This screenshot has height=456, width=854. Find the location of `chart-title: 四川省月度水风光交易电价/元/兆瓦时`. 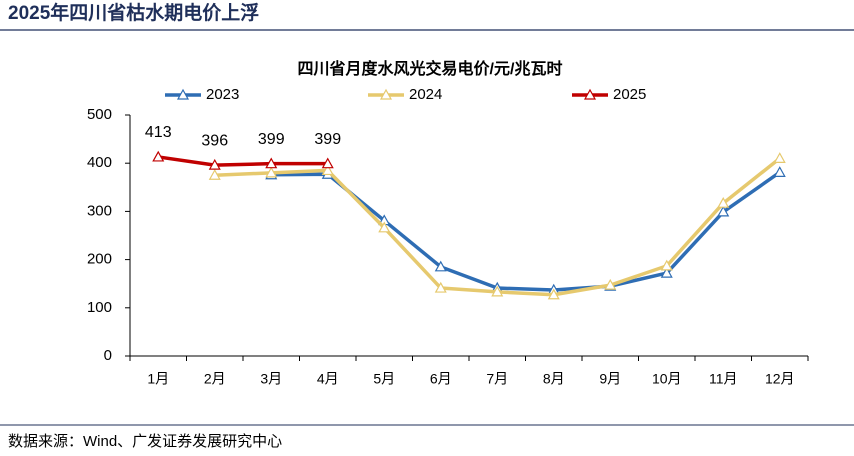

chart-title: 四川省月度水风光交易电价/元/兆瓦时 is located at coordinates (430, 68).